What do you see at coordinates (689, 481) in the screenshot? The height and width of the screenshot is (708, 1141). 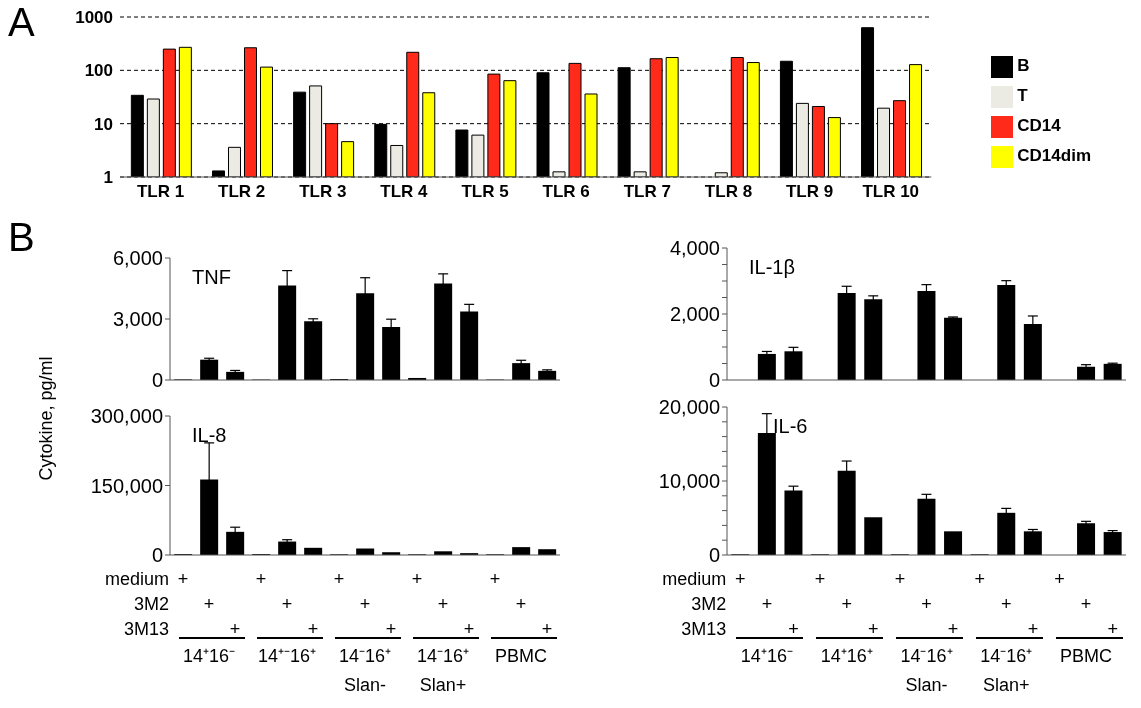 I see `y-tick-label: 10,000` at bounding box center [689, 481].